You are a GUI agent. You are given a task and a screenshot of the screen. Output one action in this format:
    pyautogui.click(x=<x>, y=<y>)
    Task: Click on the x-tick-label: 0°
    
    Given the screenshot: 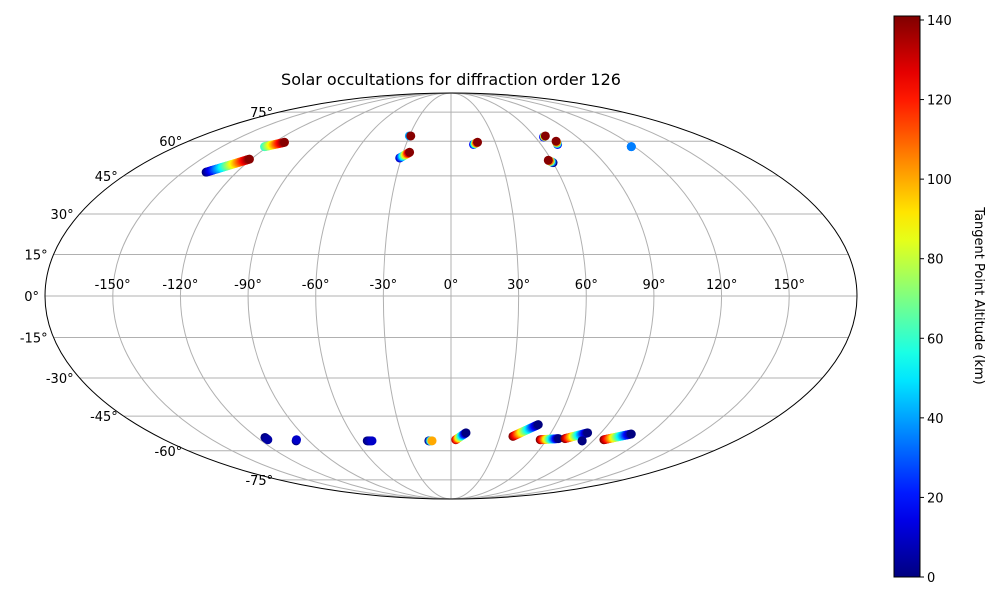 What is the action you would take?
    pyautogui.click(x=451, y=285)
    